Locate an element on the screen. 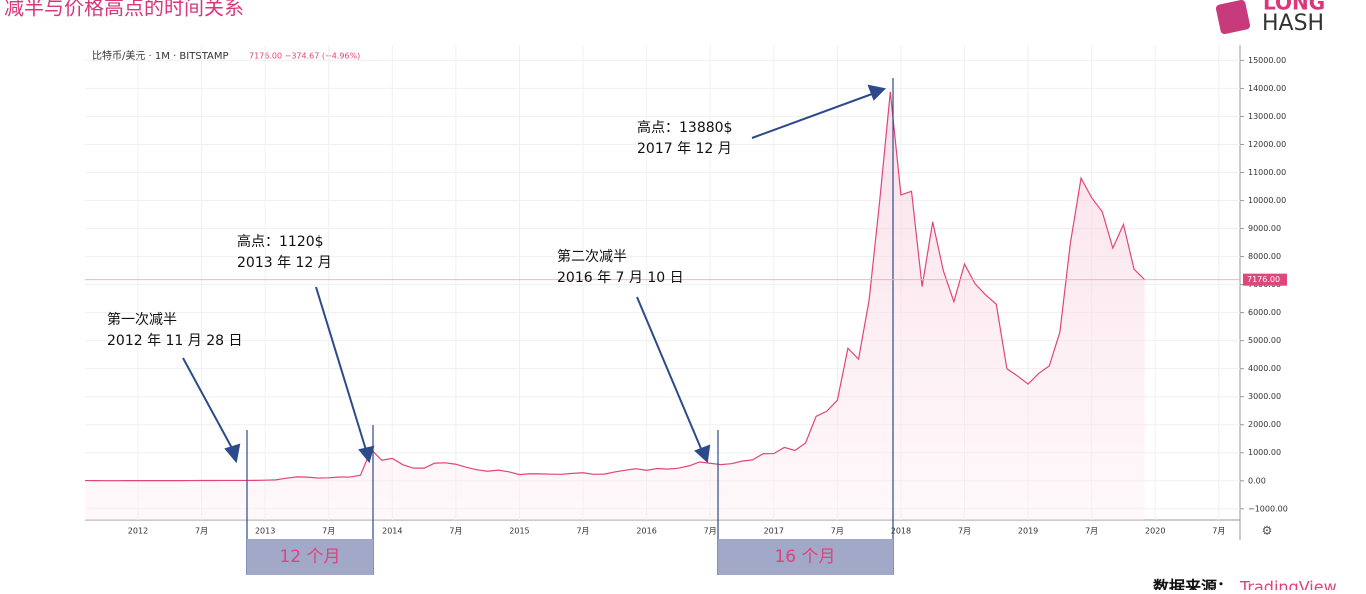 The image size is (1366, 594). settings-icon: ⚙ is located at coordinates (1267, 531).